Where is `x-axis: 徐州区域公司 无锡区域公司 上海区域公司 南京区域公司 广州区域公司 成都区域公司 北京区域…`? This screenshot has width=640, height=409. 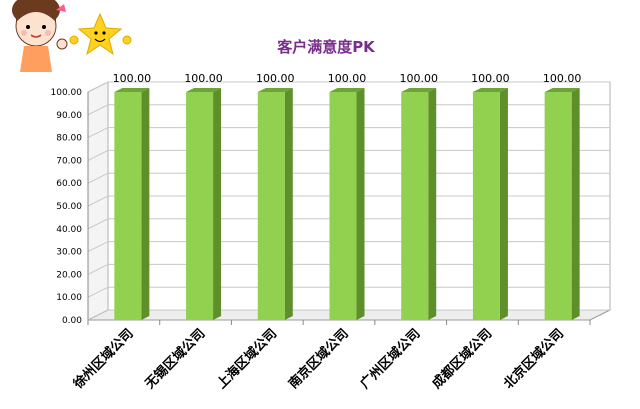
x-axis: 徐州区域公司 无锡区域公司 上海区域公司 南京区域公司 广州区域公司 成都区域公司 北京区域… is located at coordinates (330, 356).